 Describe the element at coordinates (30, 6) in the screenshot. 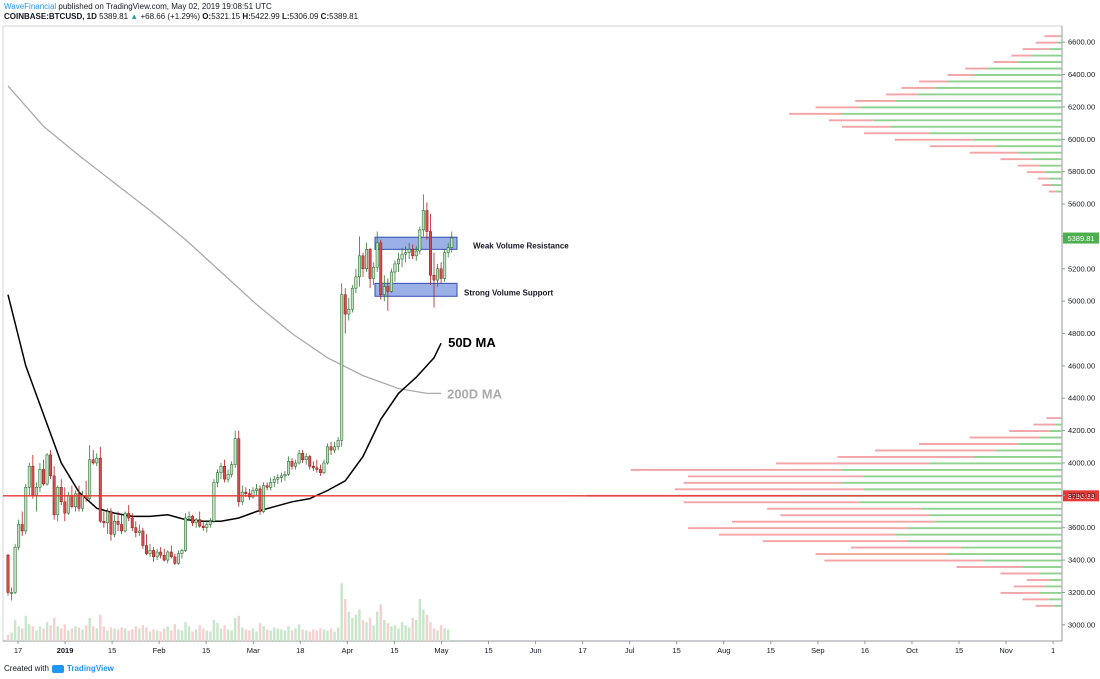

I see `author-link: WaveFinancial` at that location.